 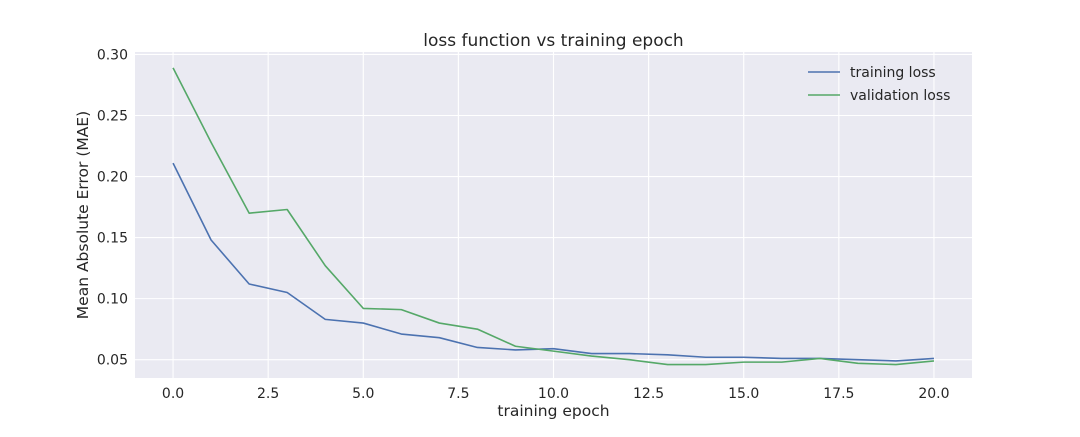 I want to click on legend-label-training-loss: training loss, so click(x=893, y=73).